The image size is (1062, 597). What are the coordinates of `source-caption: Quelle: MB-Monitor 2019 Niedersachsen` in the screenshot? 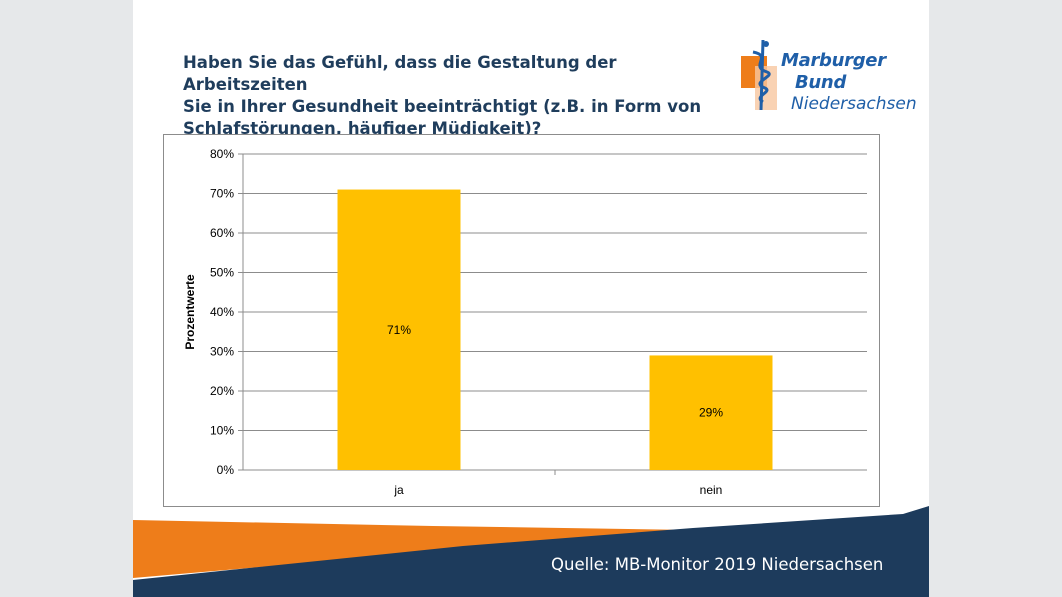 It's located at (717, 564).